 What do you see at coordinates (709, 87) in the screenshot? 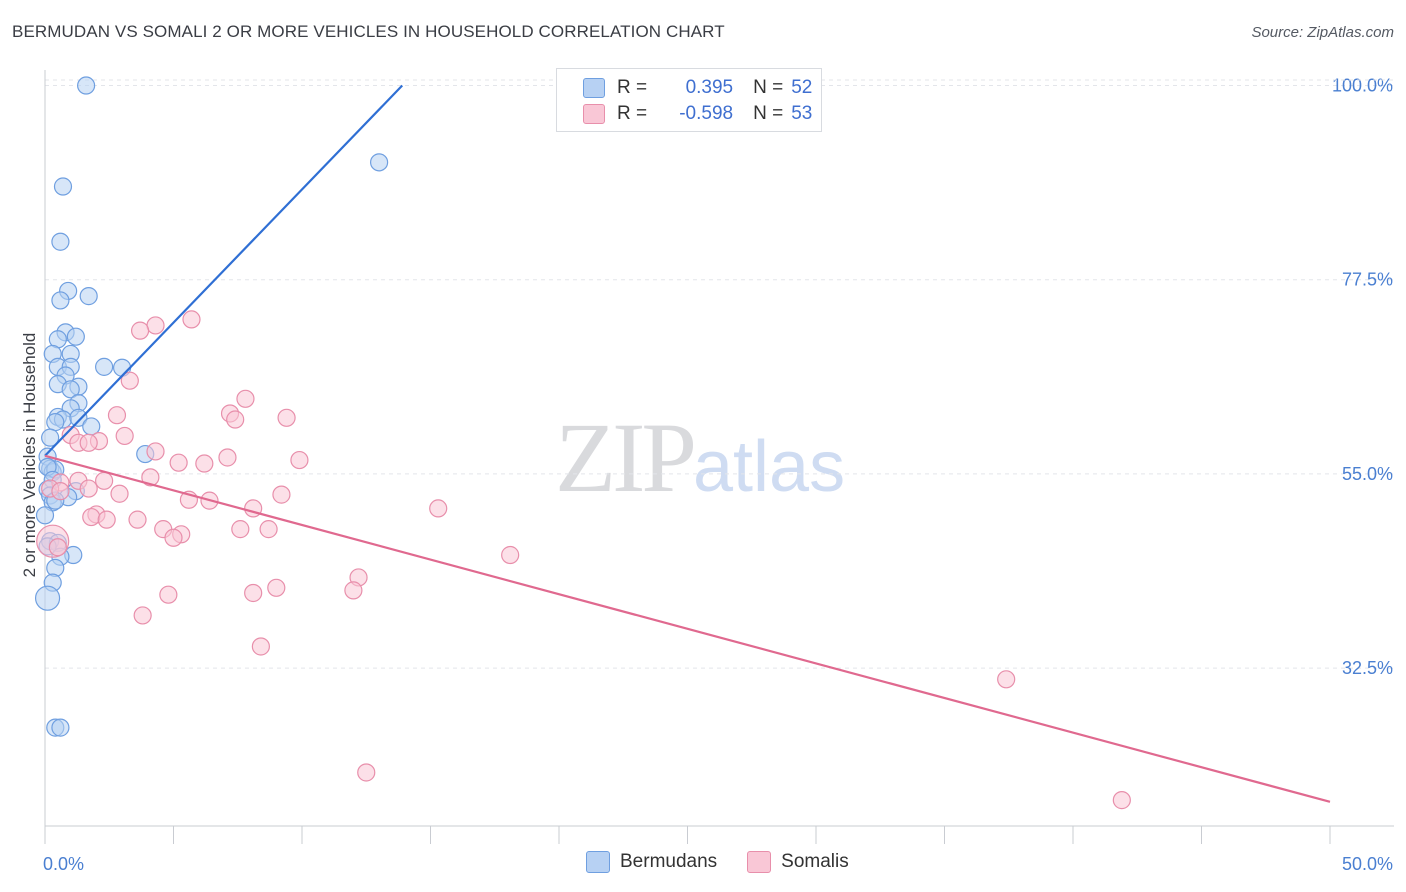
I see `bermudans-r-value: 0.395` at bounding box center [709, 87].